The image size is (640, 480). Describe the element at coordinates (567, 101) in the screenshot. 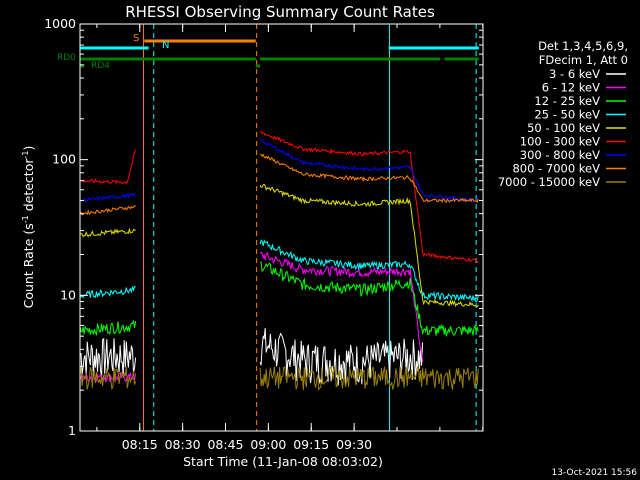

I see `legend-label-3: 12 - 25 keV` at that location.